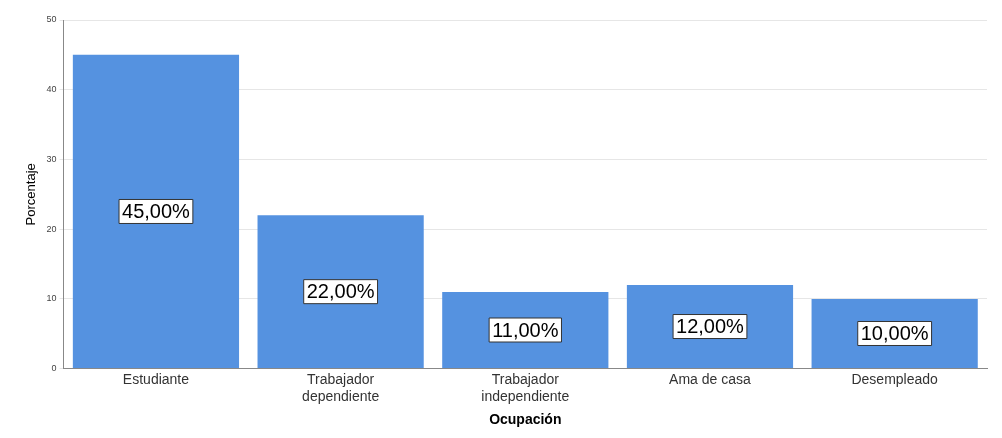 This screenshot has width=1002, height=438. I want to click on x-tick-label: Ama de casa, so click(710, 378).